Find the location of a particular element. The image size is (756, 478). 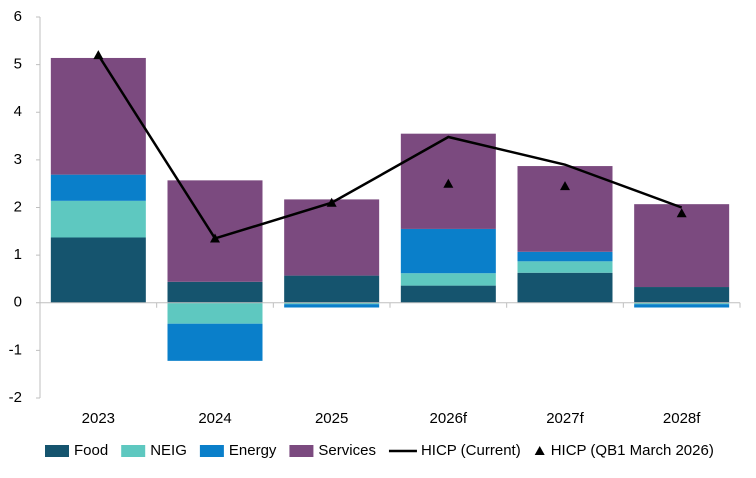

y-tick-label: -2 is located at coordinates (15, 397).